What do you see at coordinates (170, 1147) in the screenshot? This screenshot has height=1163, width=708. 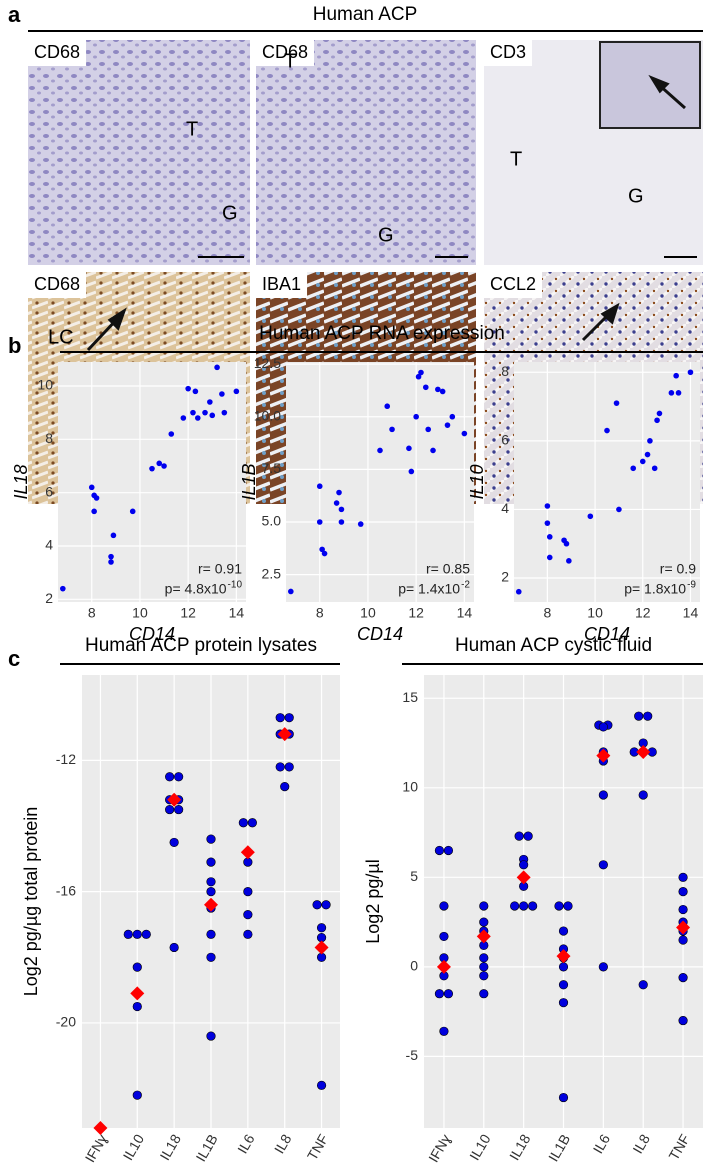 I see `x-tick-label: IL18` at bounding box center [170, 1147].